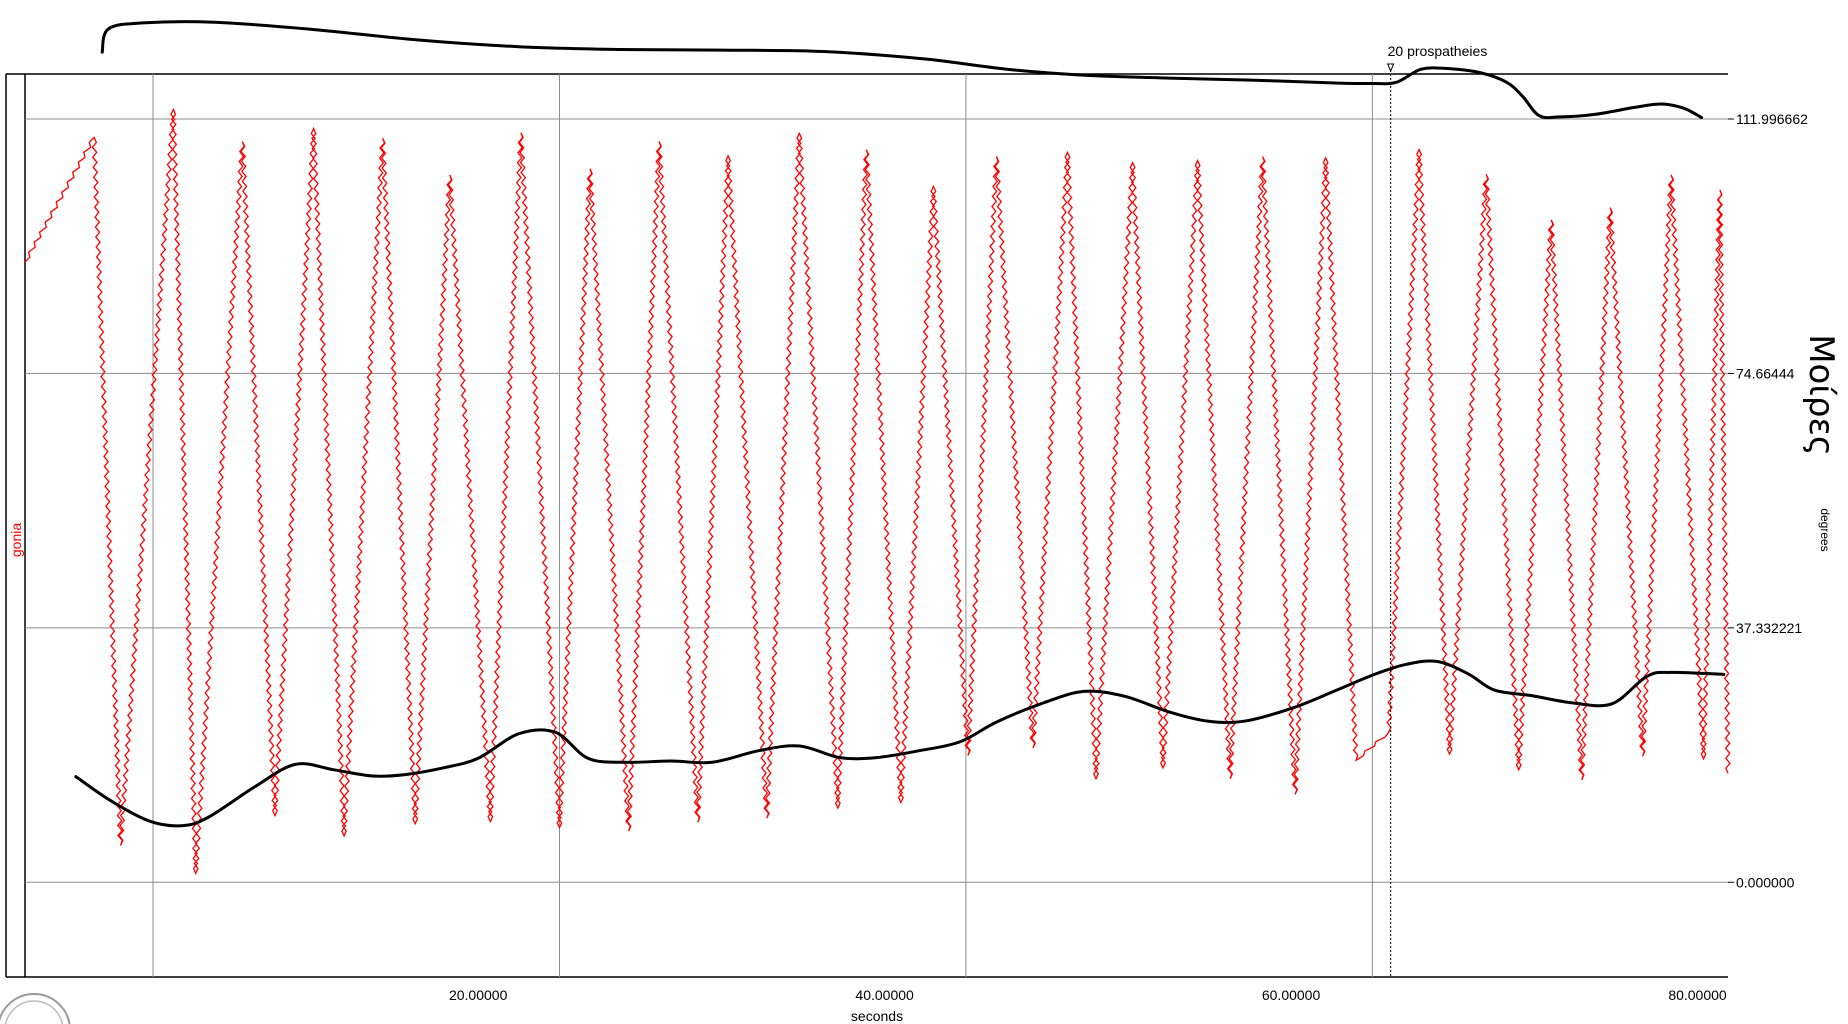 Image resolution: width=1848 pixels, height=1024 pixels. Describe the element at coordinates (1825, 529) in the screenshot. I see `y-axis-label: degrees` at that location.